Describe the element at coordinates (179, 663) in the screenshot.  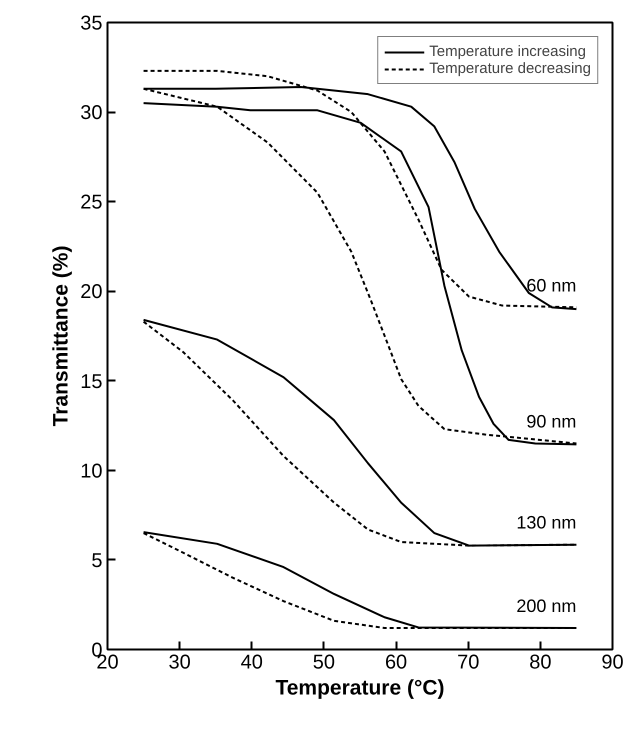
I see `x-tick-label: 30` at that location.